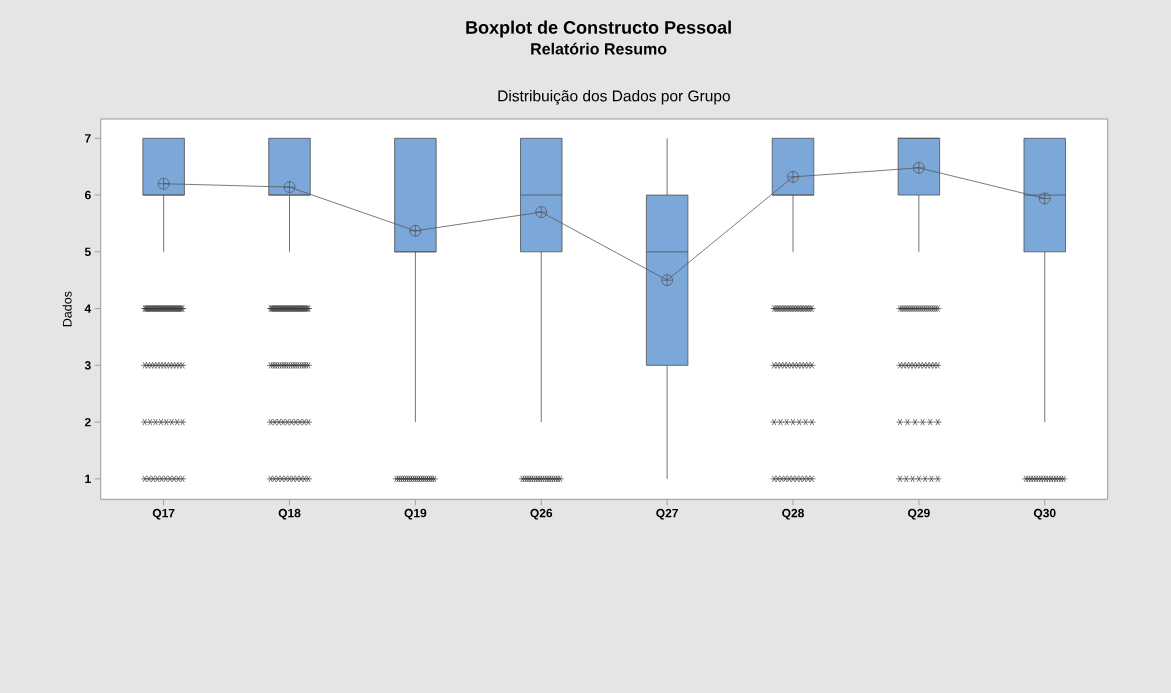 The width and height of the screenshot is (1171, 693). Describe the element at coordinates (87, 422) in the screenshot. I see `y-tick-label: 2` at that location.